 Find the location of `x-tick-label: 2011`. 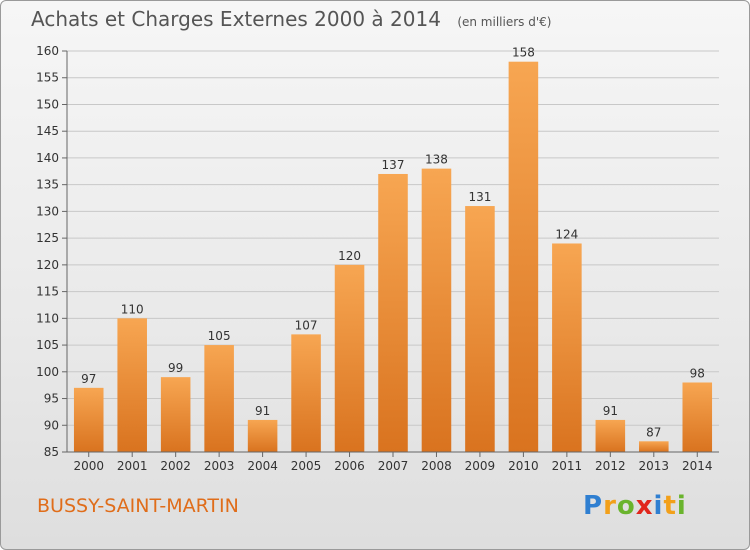

x-tick-label: 2011 is located at coordinates (567, 466).